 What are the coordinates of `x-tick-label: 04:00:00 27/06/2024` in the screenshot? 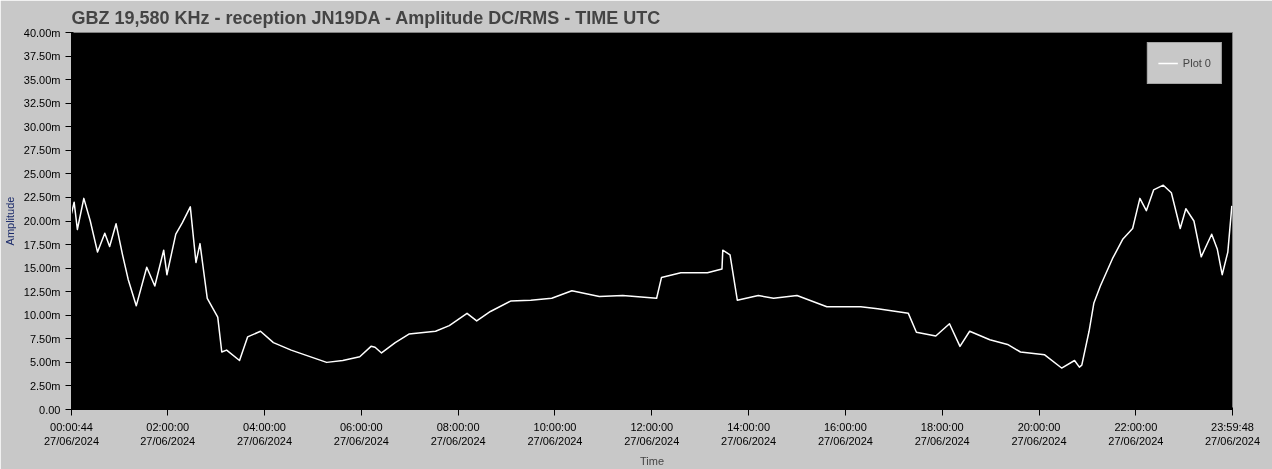 It's located at (265, 433).